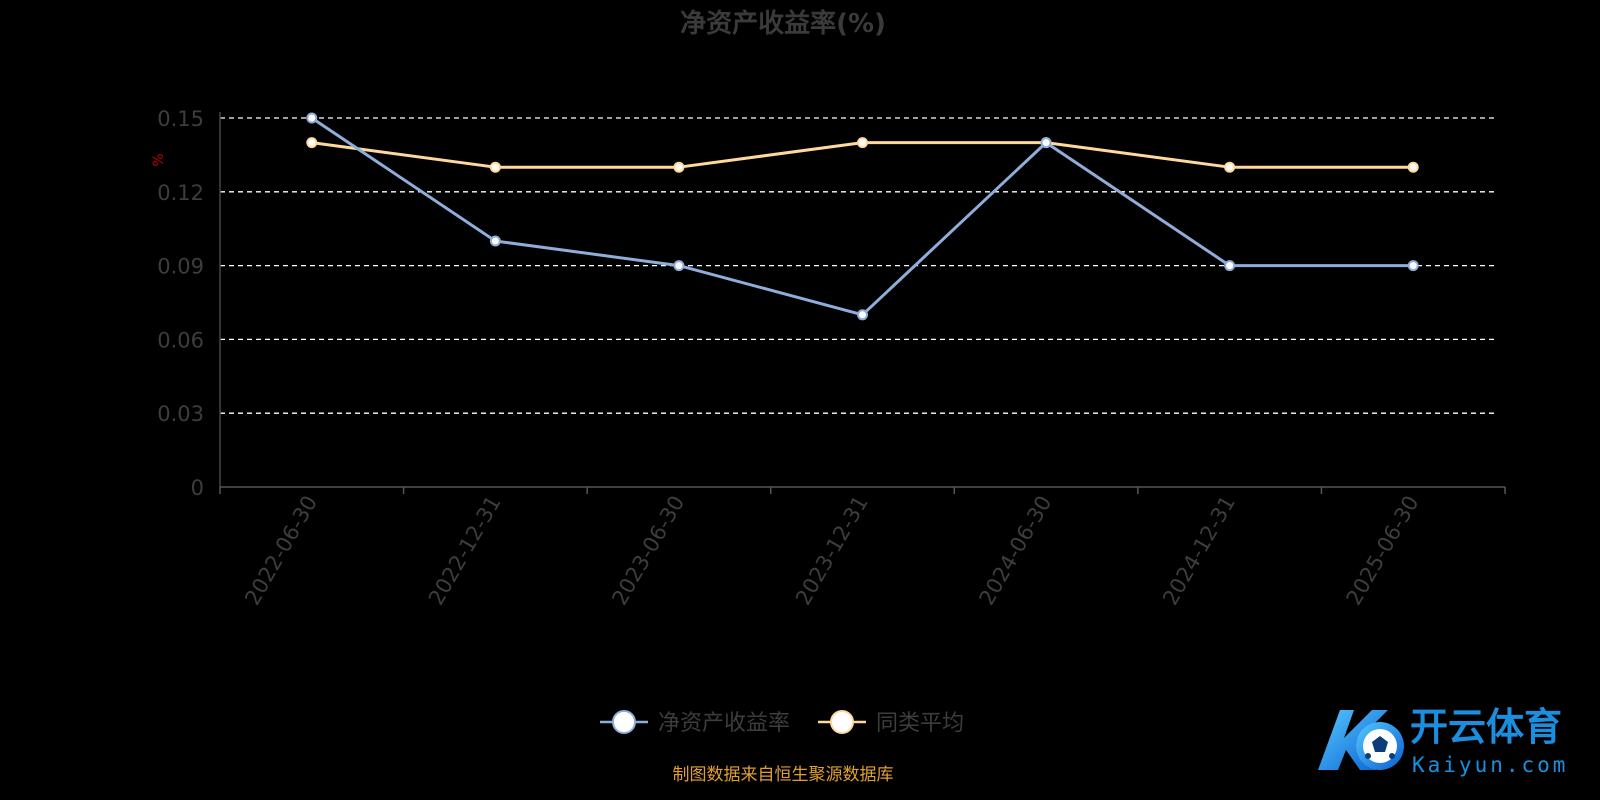 The image size is (1600, 800). Describe the element at coordinates (1016, 551) in the screenshot. I see `x-tick-label: 2024-06-30` at that location.